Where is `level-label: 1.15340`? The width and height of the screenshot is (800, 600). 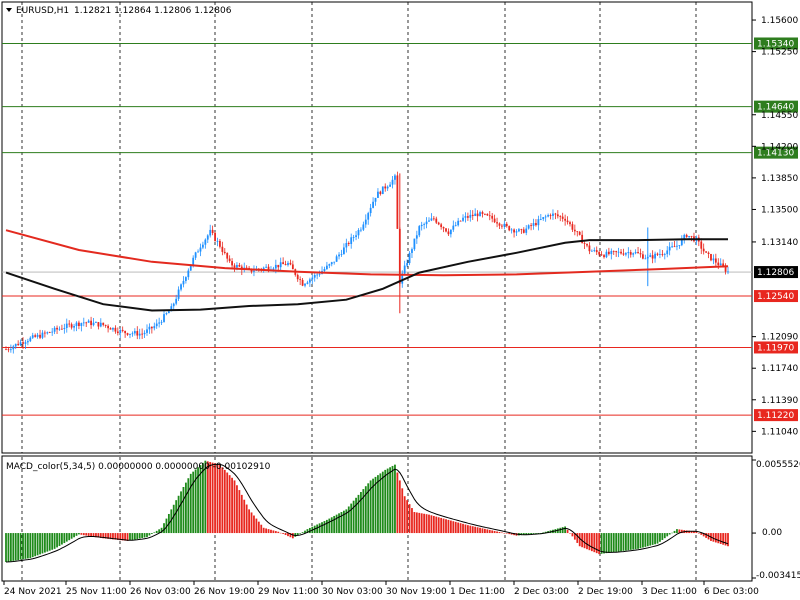
level-label: 1.15340 is located at coordinates (775, 44).